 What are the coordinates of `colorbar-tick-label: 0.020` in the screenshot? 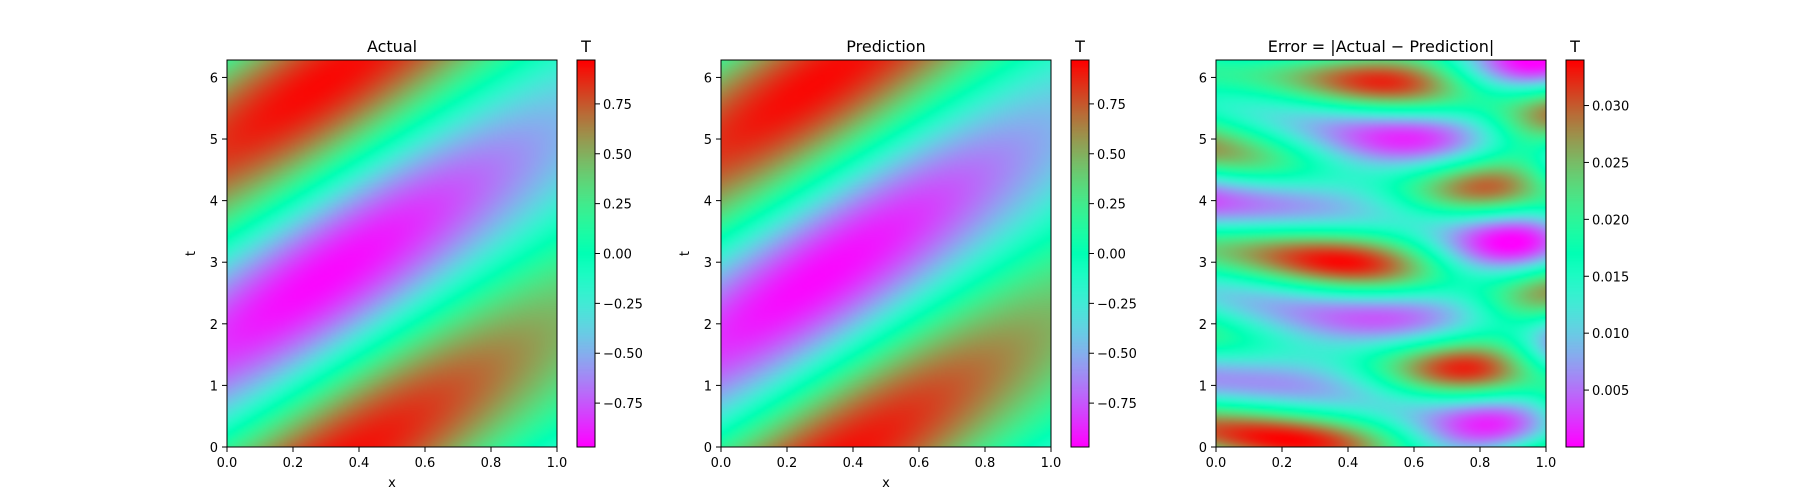 It's located at (1610, 220).